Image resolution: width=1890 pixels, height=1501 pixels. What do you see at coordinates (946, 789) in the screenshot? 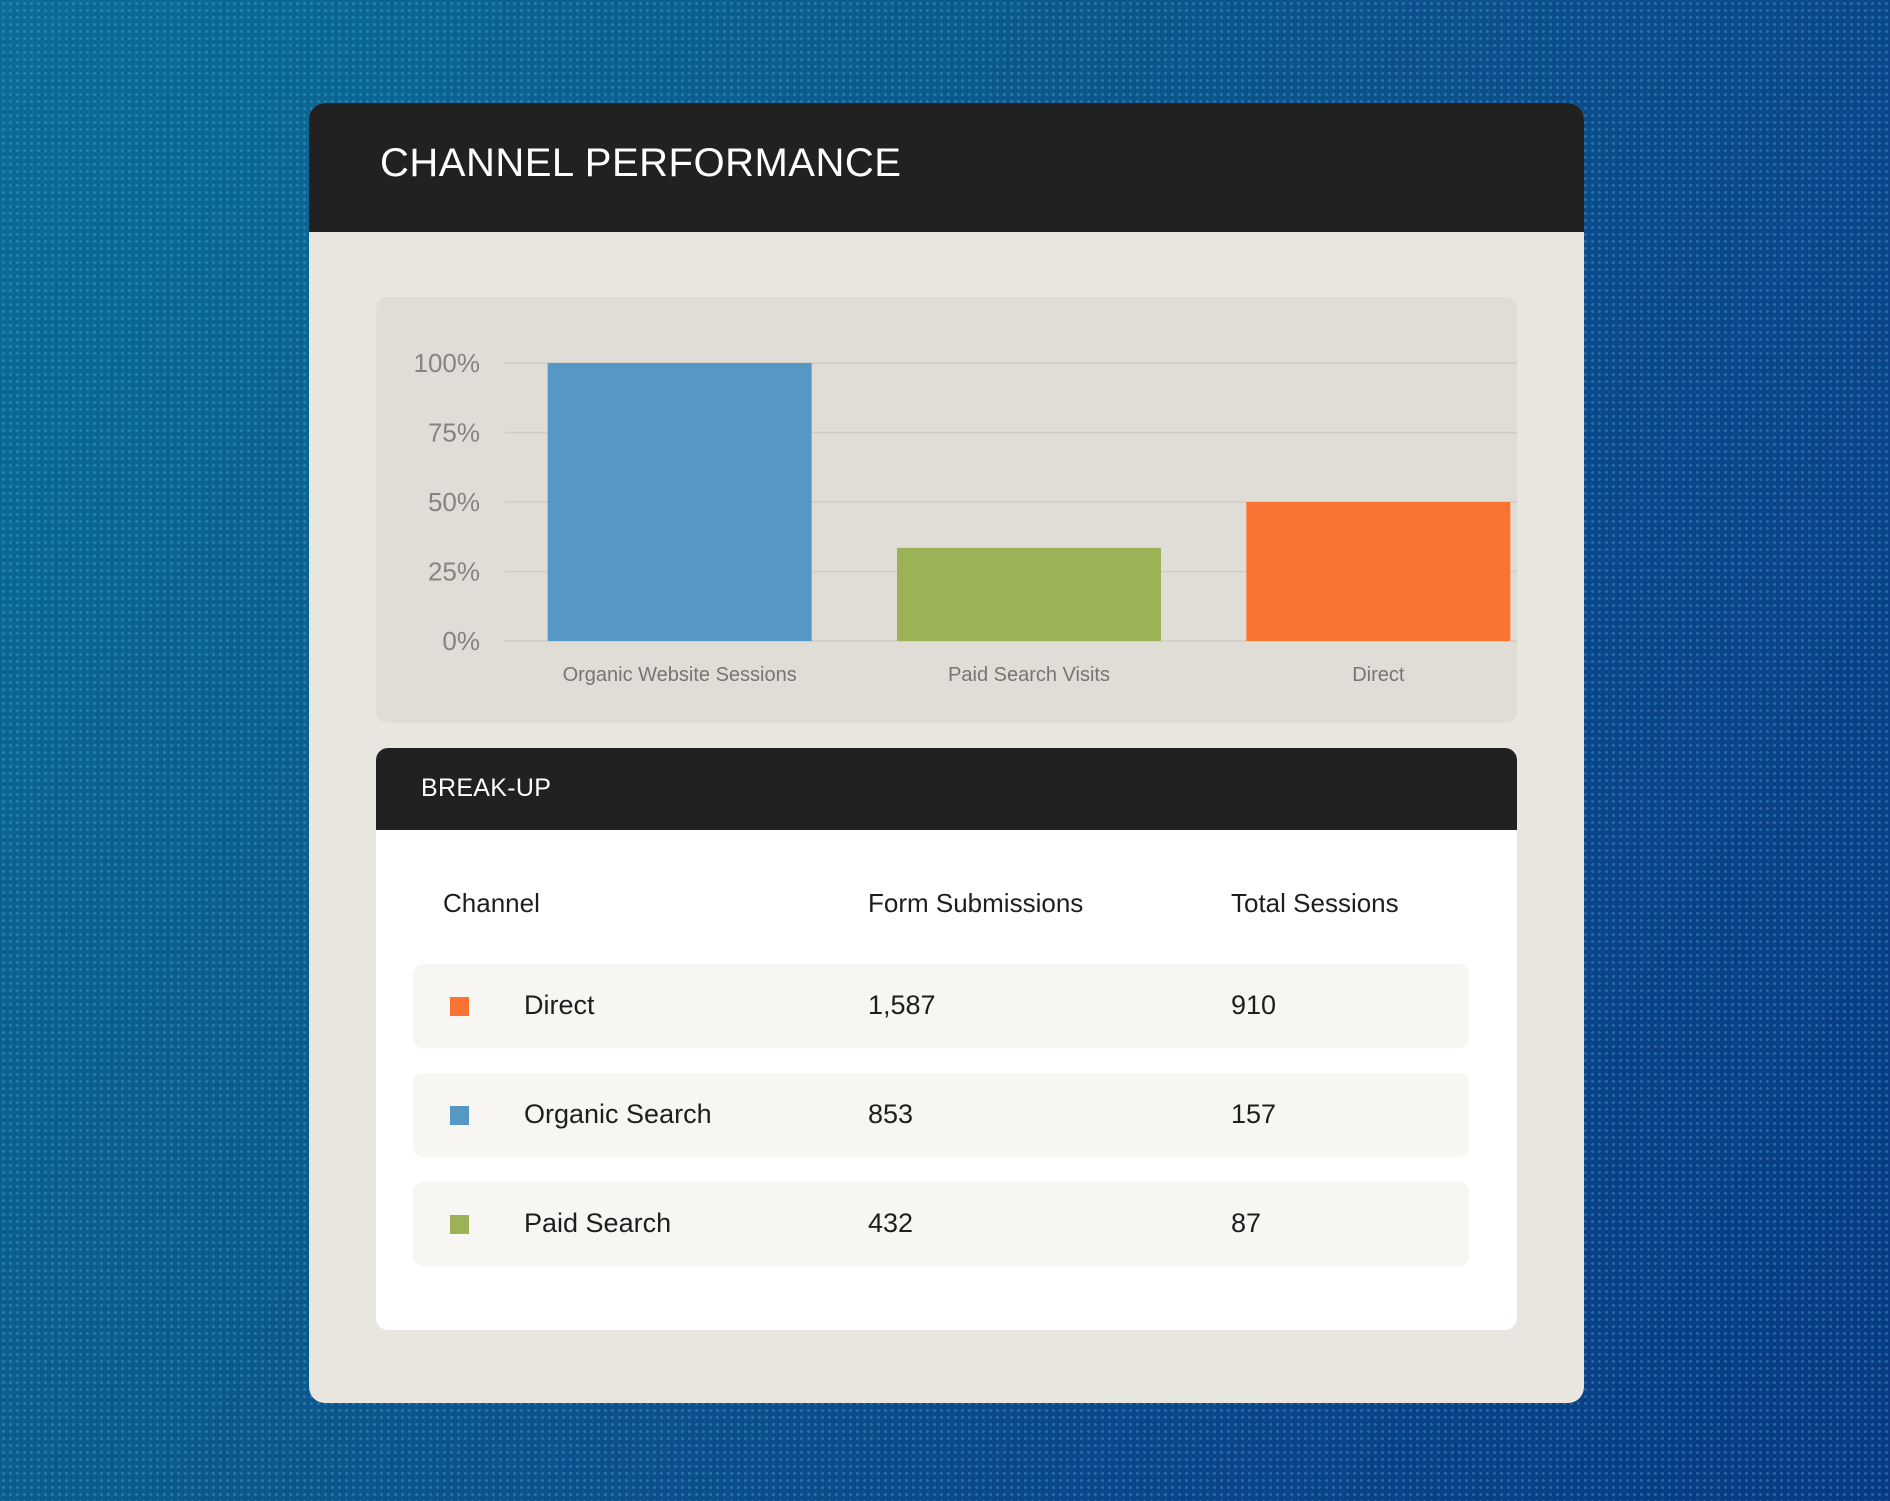
I see `breakup-header: BREAK-UP` at bounding box center [946, 789].